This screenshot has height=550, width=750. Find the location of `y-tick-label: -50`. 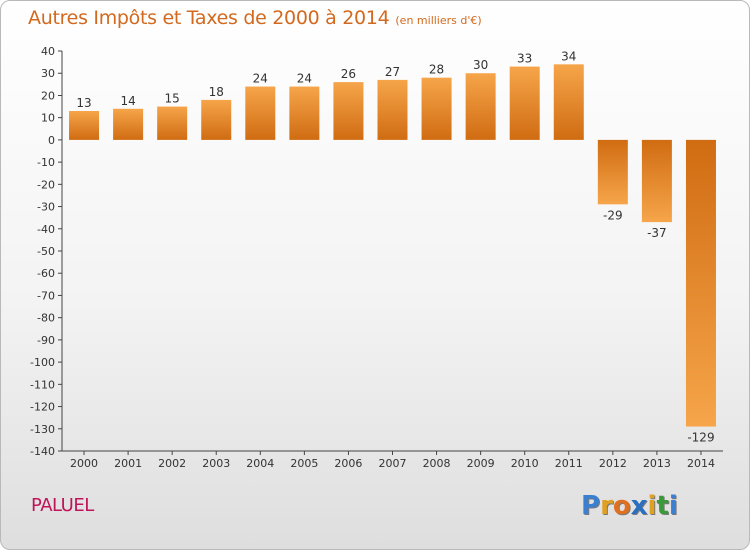

y-tick-label: -50 is located at coordinates (46, 251).